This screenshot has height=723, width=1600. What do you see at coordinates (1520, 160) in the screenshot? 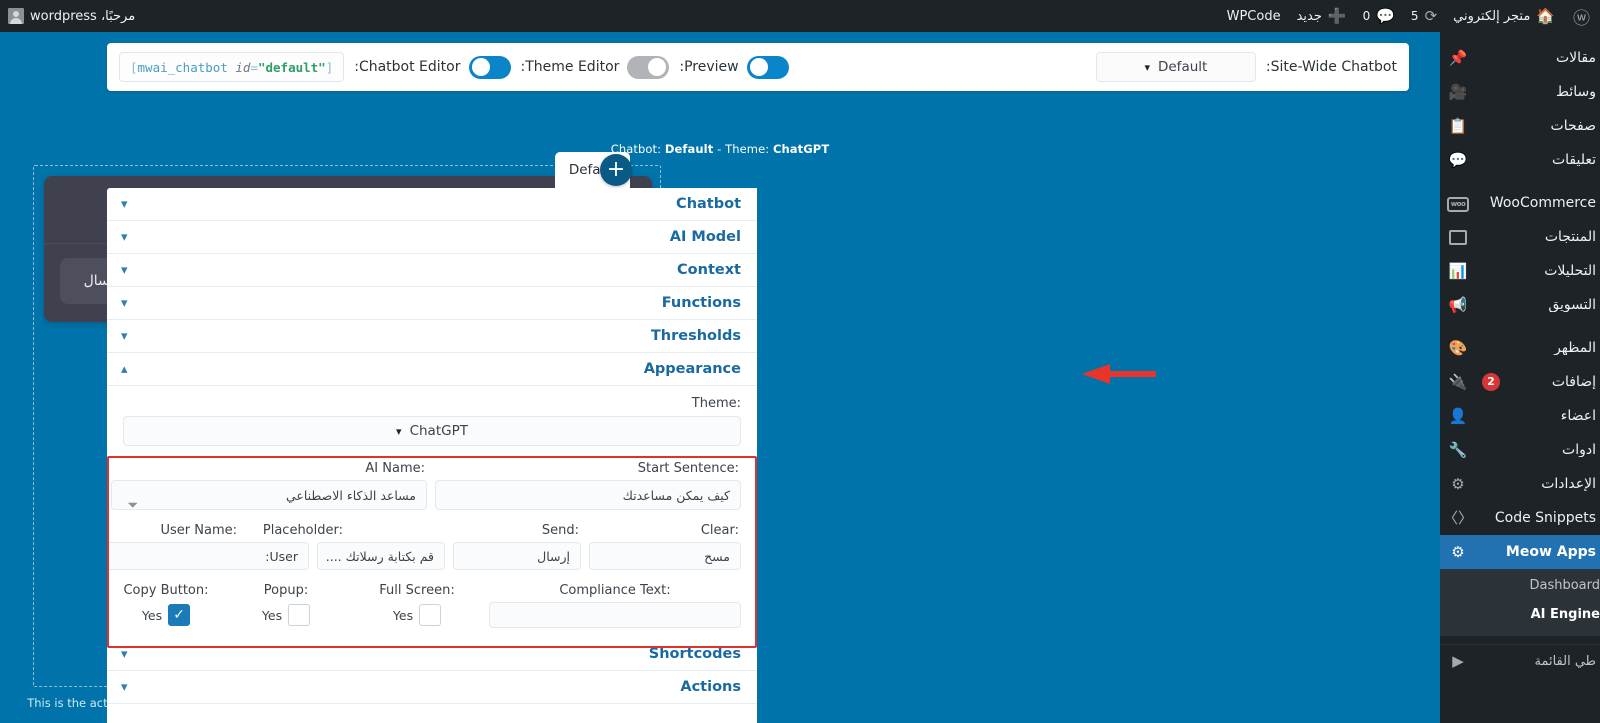
I see `sidebar-item-comments: تعليقات 💬` at bounding box center [1520, 160].